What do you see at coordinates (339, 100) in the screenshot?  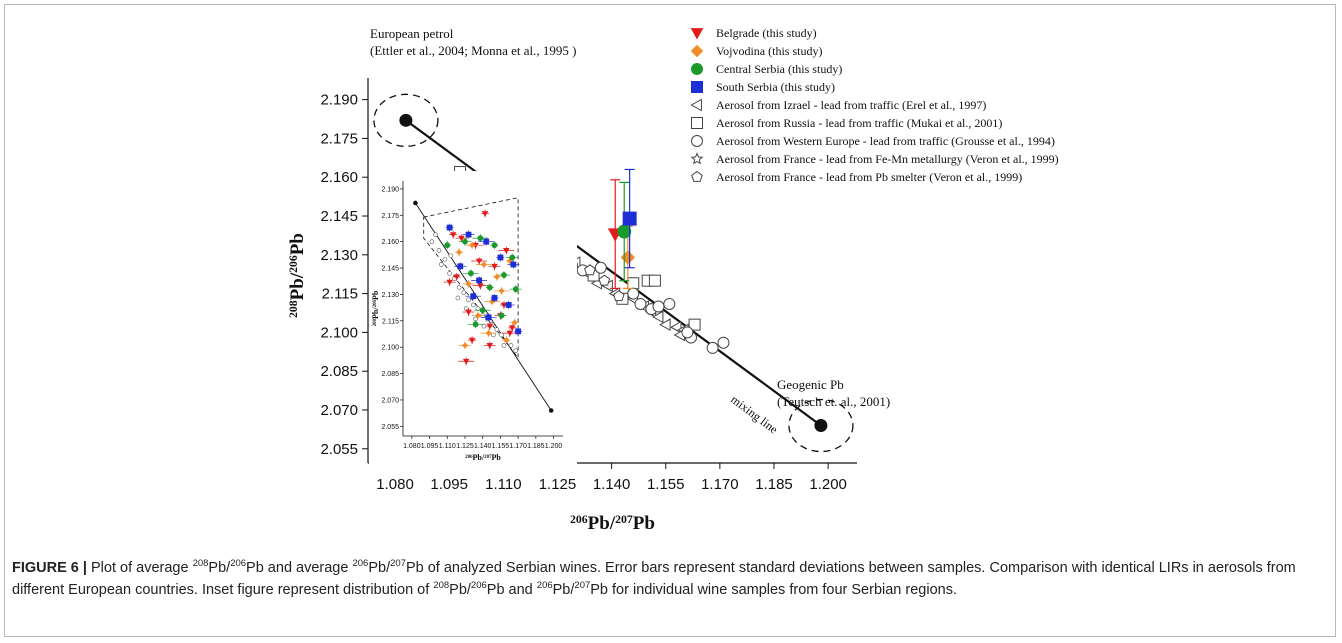 I see `y-tick-label: 2.190` at bounding box center [339, 100].